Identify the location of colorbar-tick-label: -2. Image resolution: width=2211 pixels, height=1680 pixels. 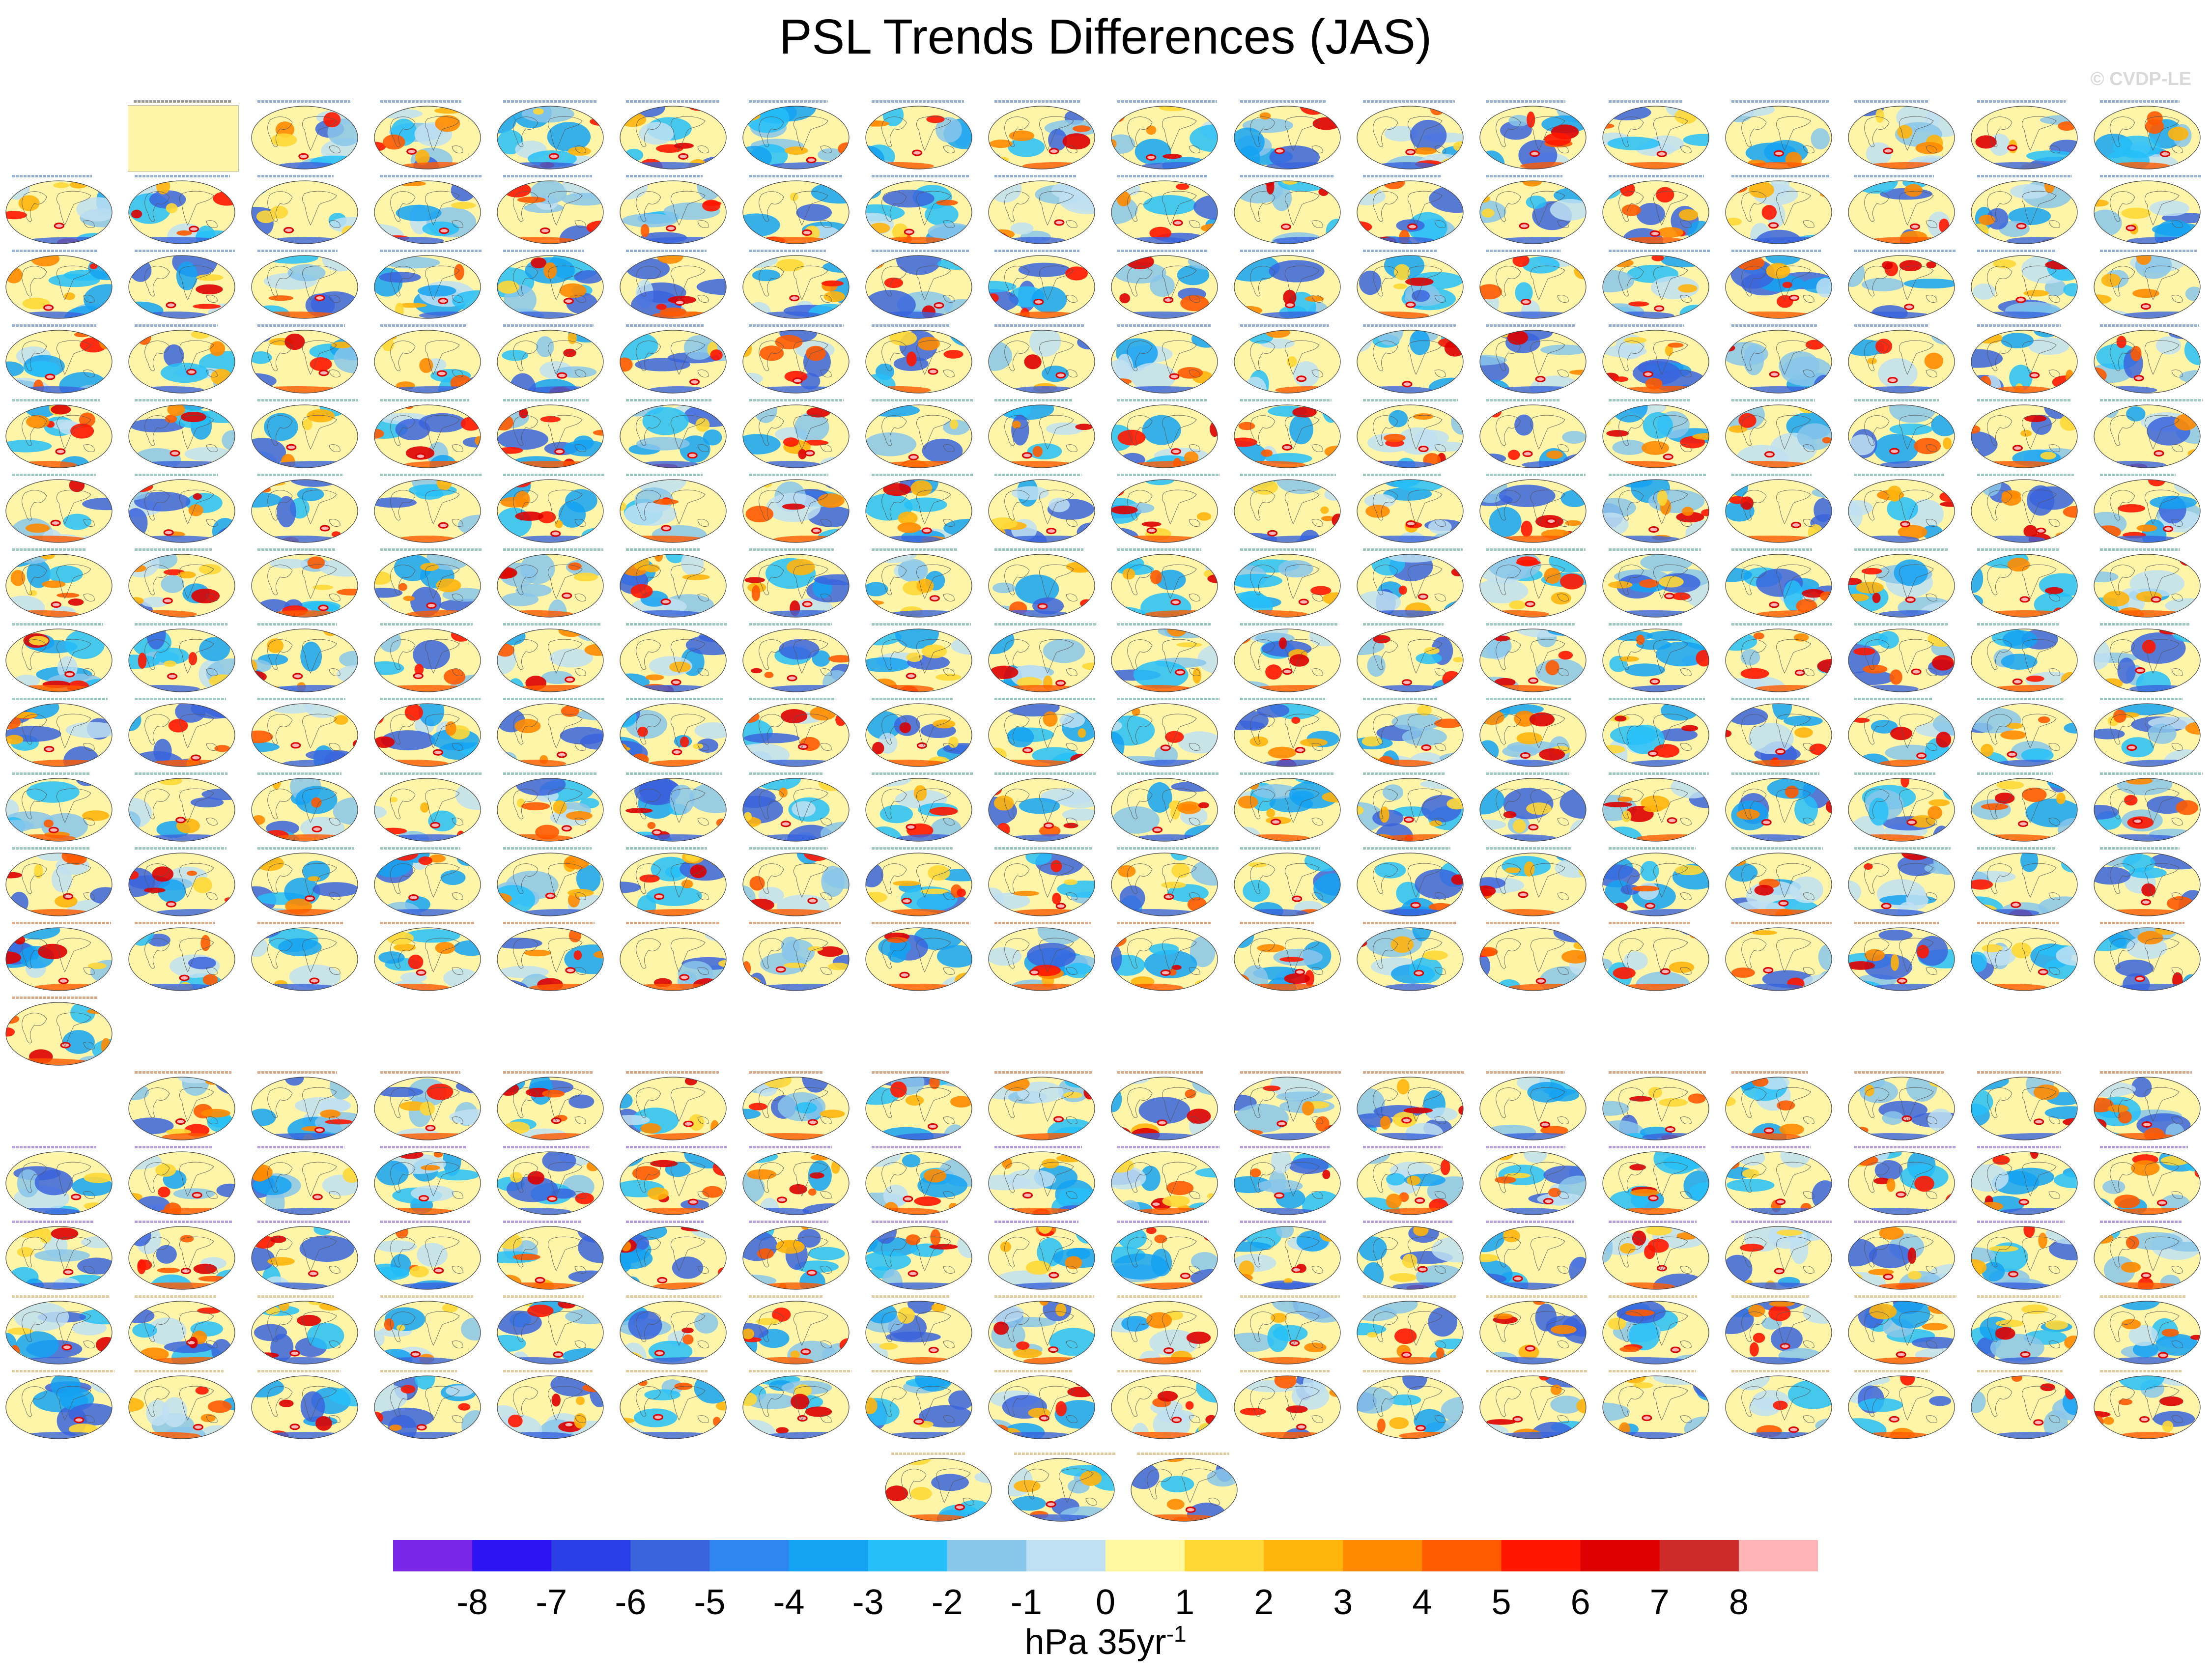
(947, 1602).